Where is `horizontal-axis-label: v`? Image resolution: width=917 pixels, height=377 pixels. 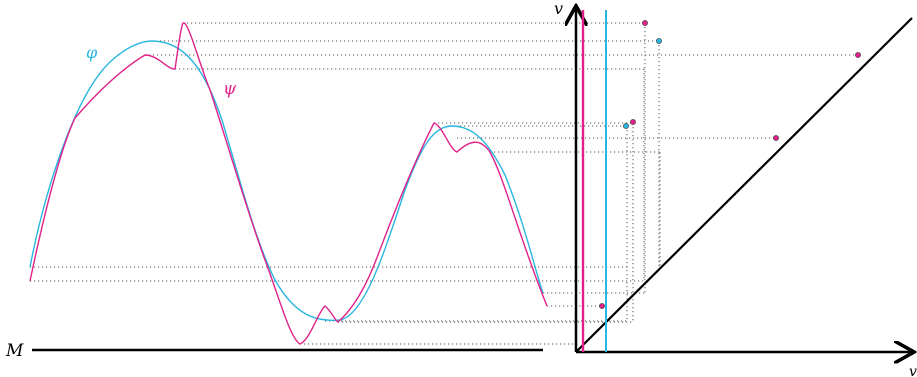
horizontal-axis-label: v is located at coordinates (913, 370).